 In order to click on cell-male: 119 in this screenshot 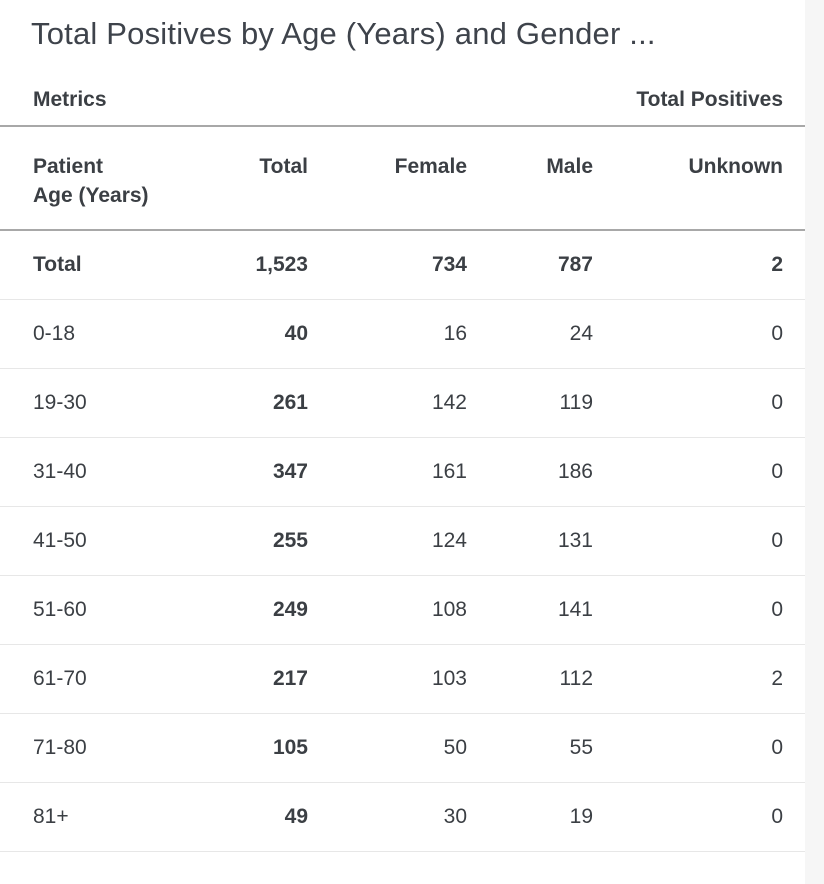, I will do `click(530, 403)`.